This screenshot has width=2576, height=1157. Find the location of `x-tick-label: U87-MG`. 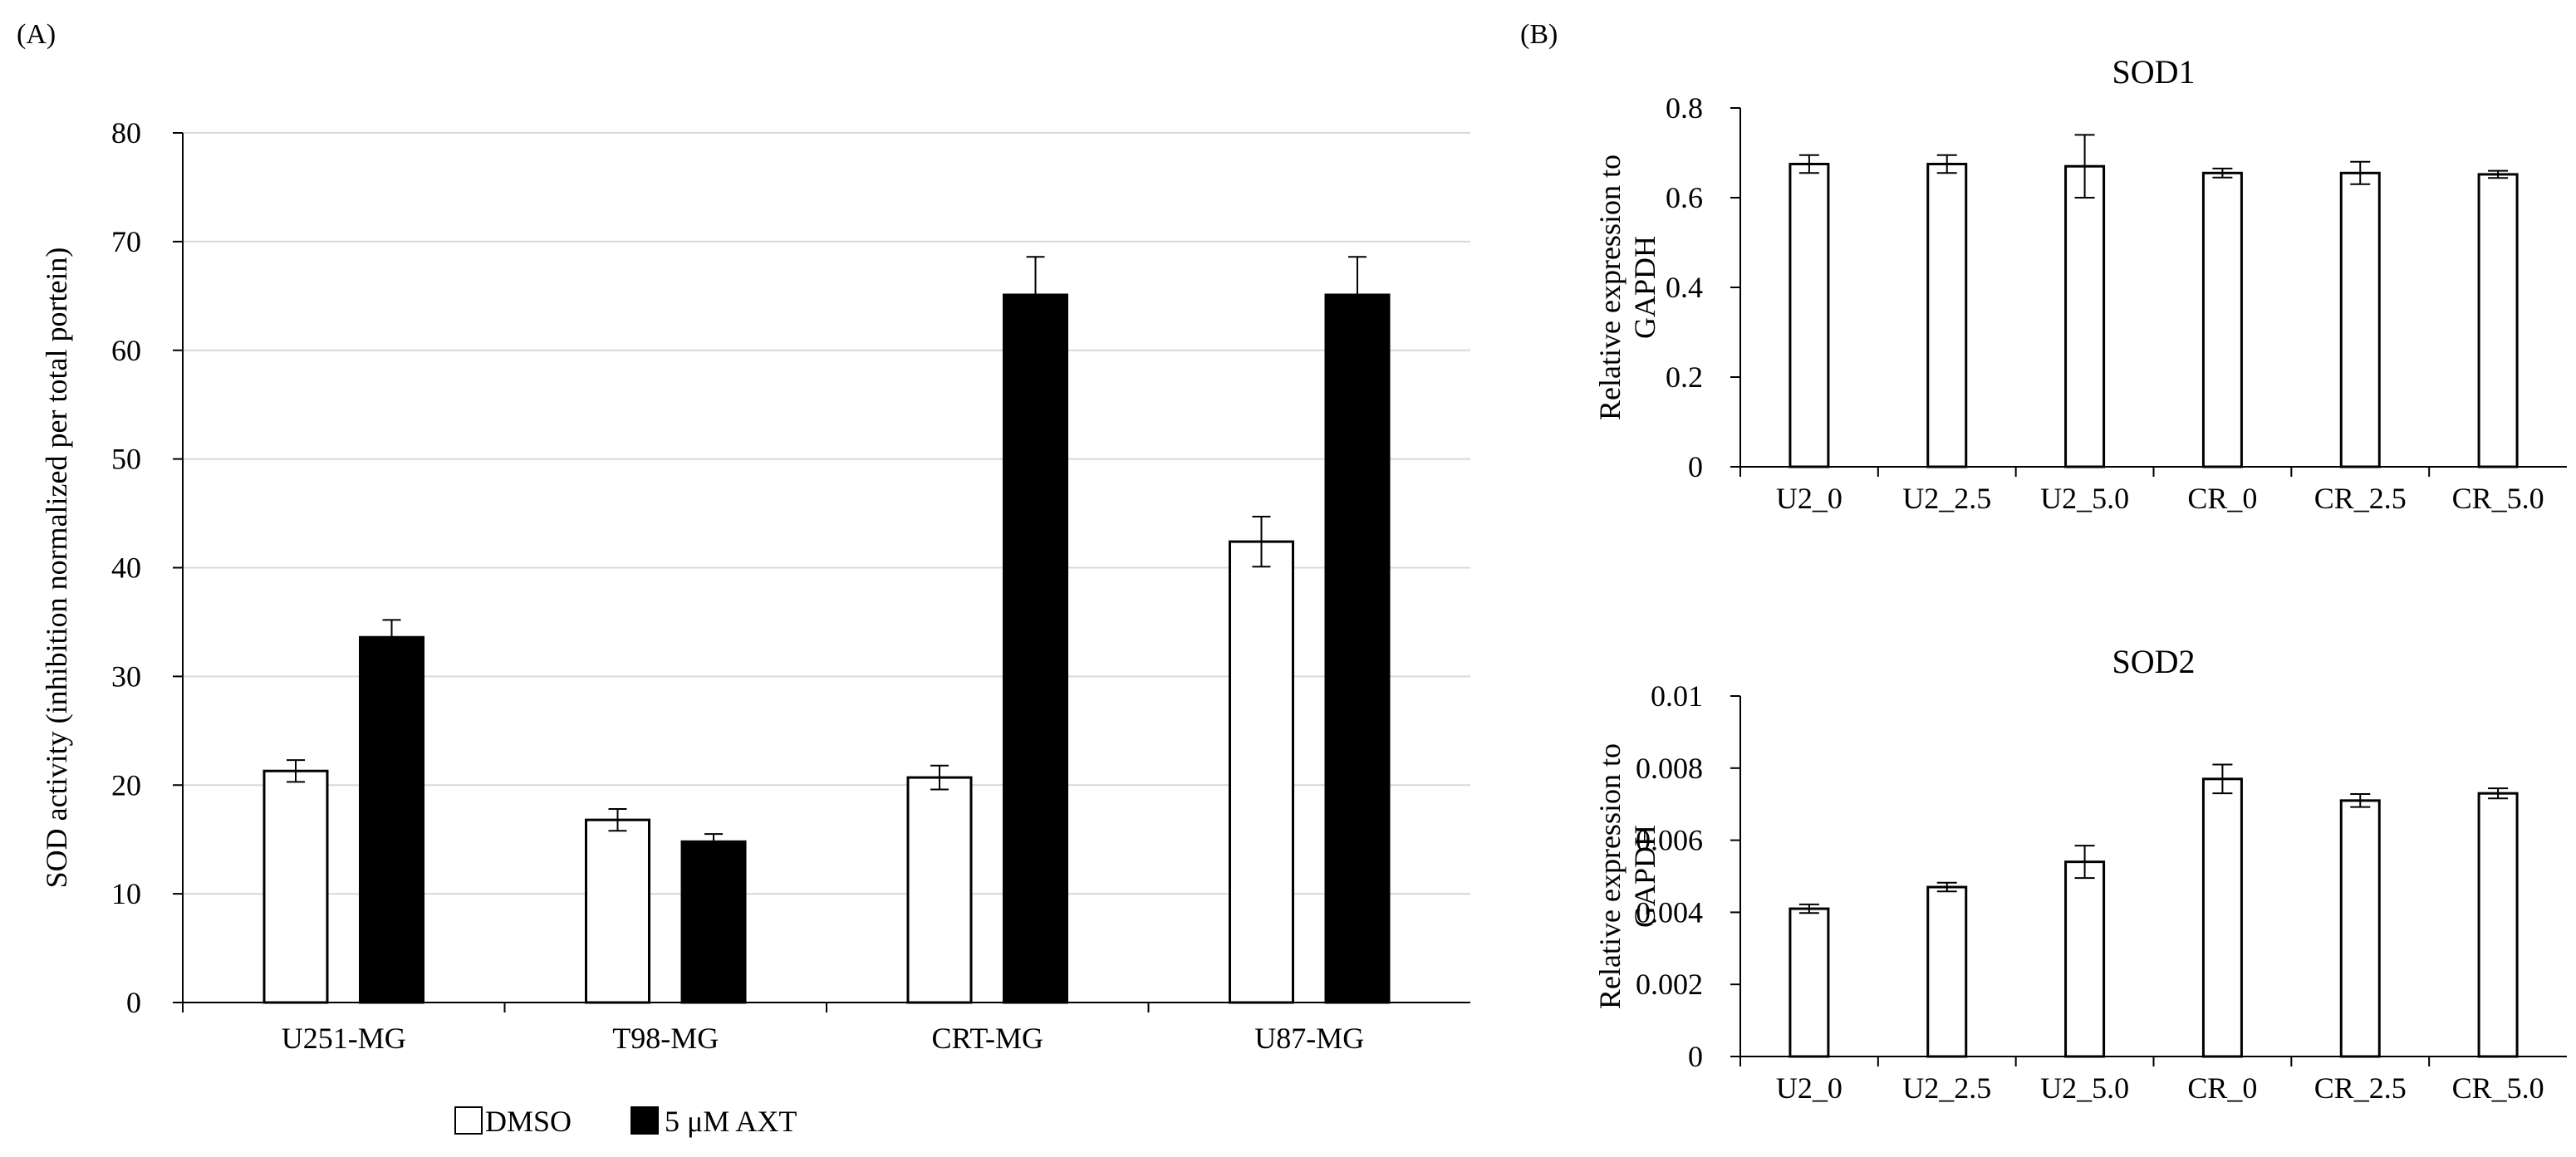

x-tick-label: U87-MG is located at coordinates (1309, 1038).